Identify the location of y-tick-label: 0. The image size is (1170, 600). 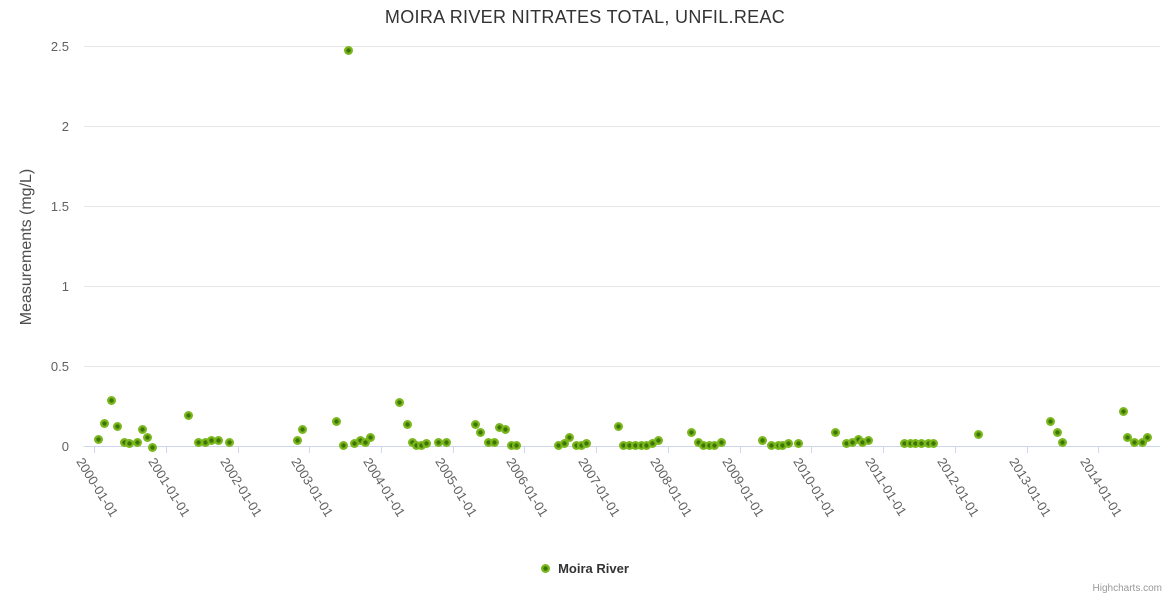
(65, 446).